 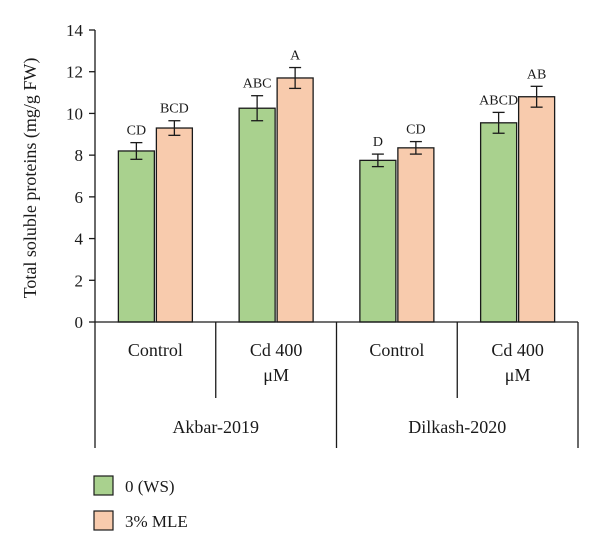 I want to click on y-tick-label: 2, so click(x=79, y=280).